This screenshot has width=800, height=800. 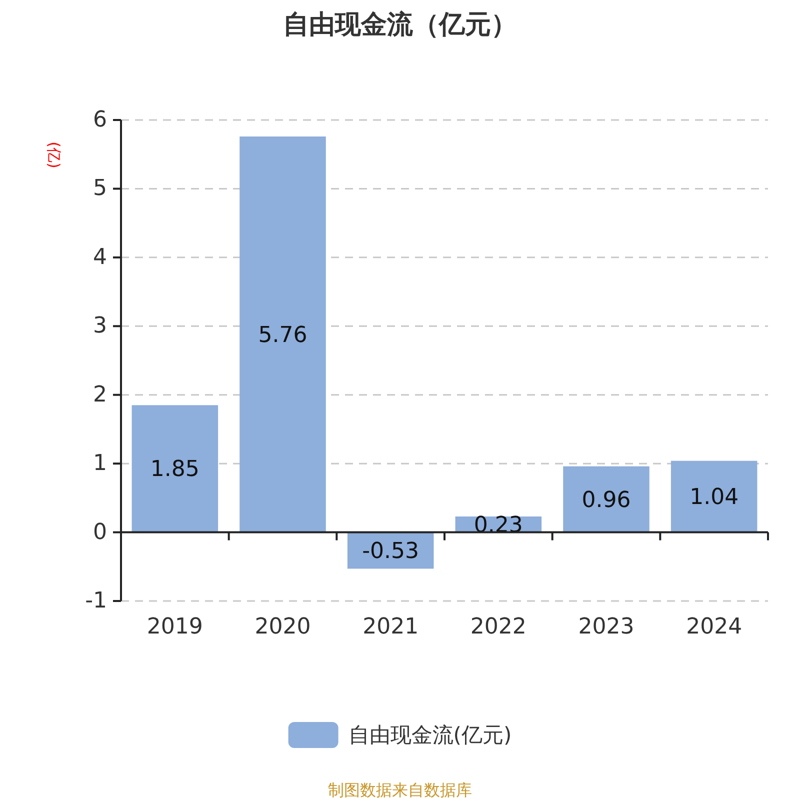 What do you see at coordinates (100, 189) in the screenshot?
I see `y-tick-label: 5` at bounding box center [100, 189].